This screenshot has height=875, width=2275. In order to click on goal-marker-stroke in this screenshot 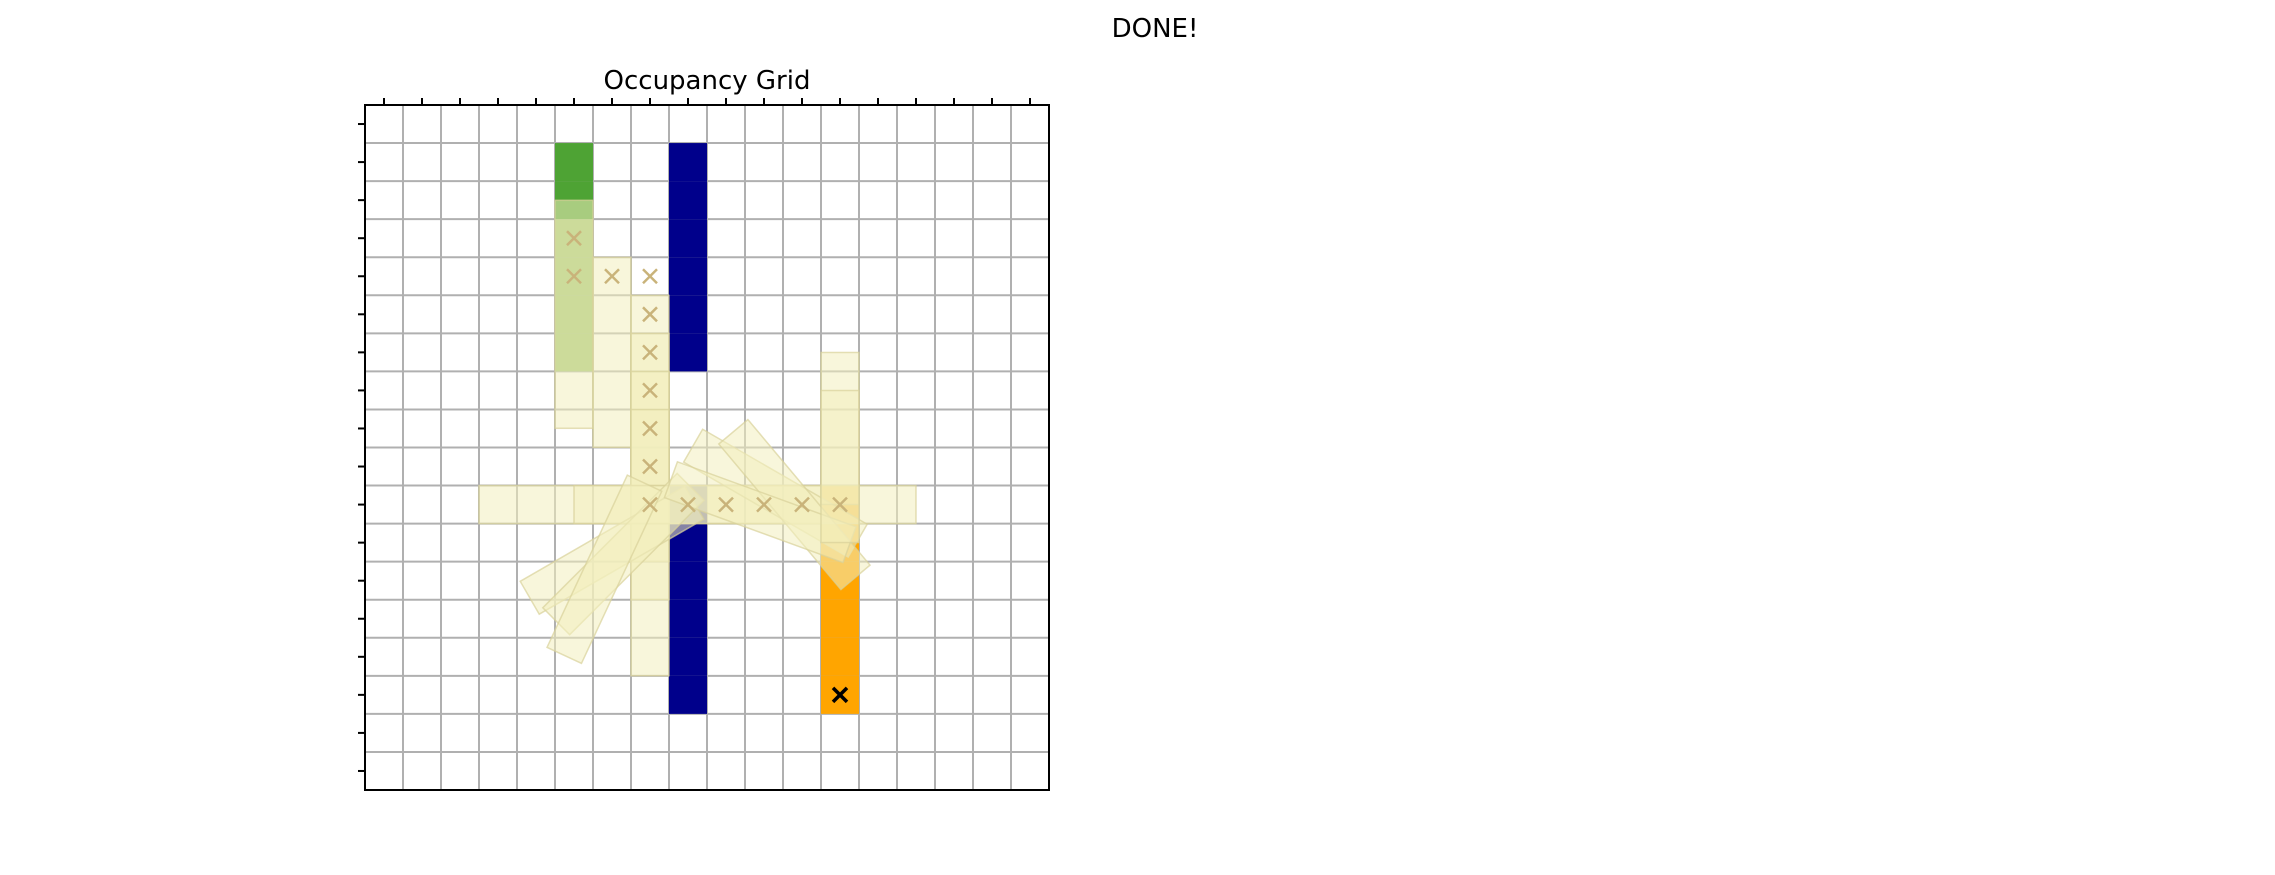, I will do `click(840, 695)`.